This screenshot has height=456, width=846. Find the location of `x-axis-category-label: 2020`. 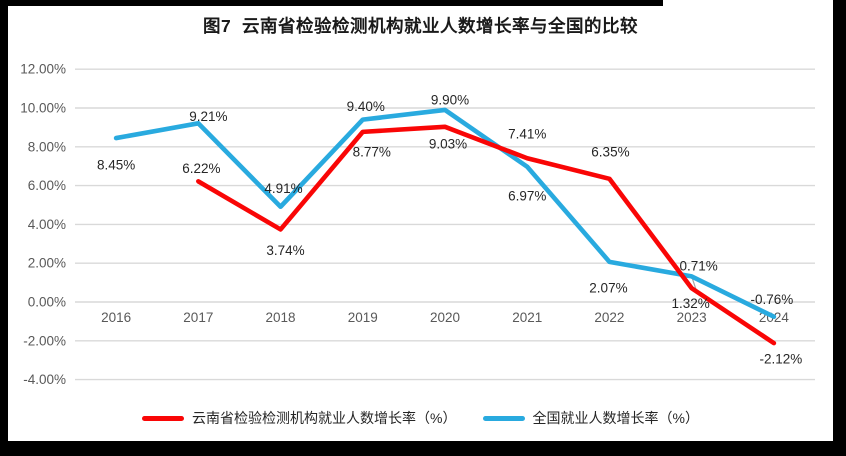

x-axis-category-label: 2020 is located at coordinates (445, 317).